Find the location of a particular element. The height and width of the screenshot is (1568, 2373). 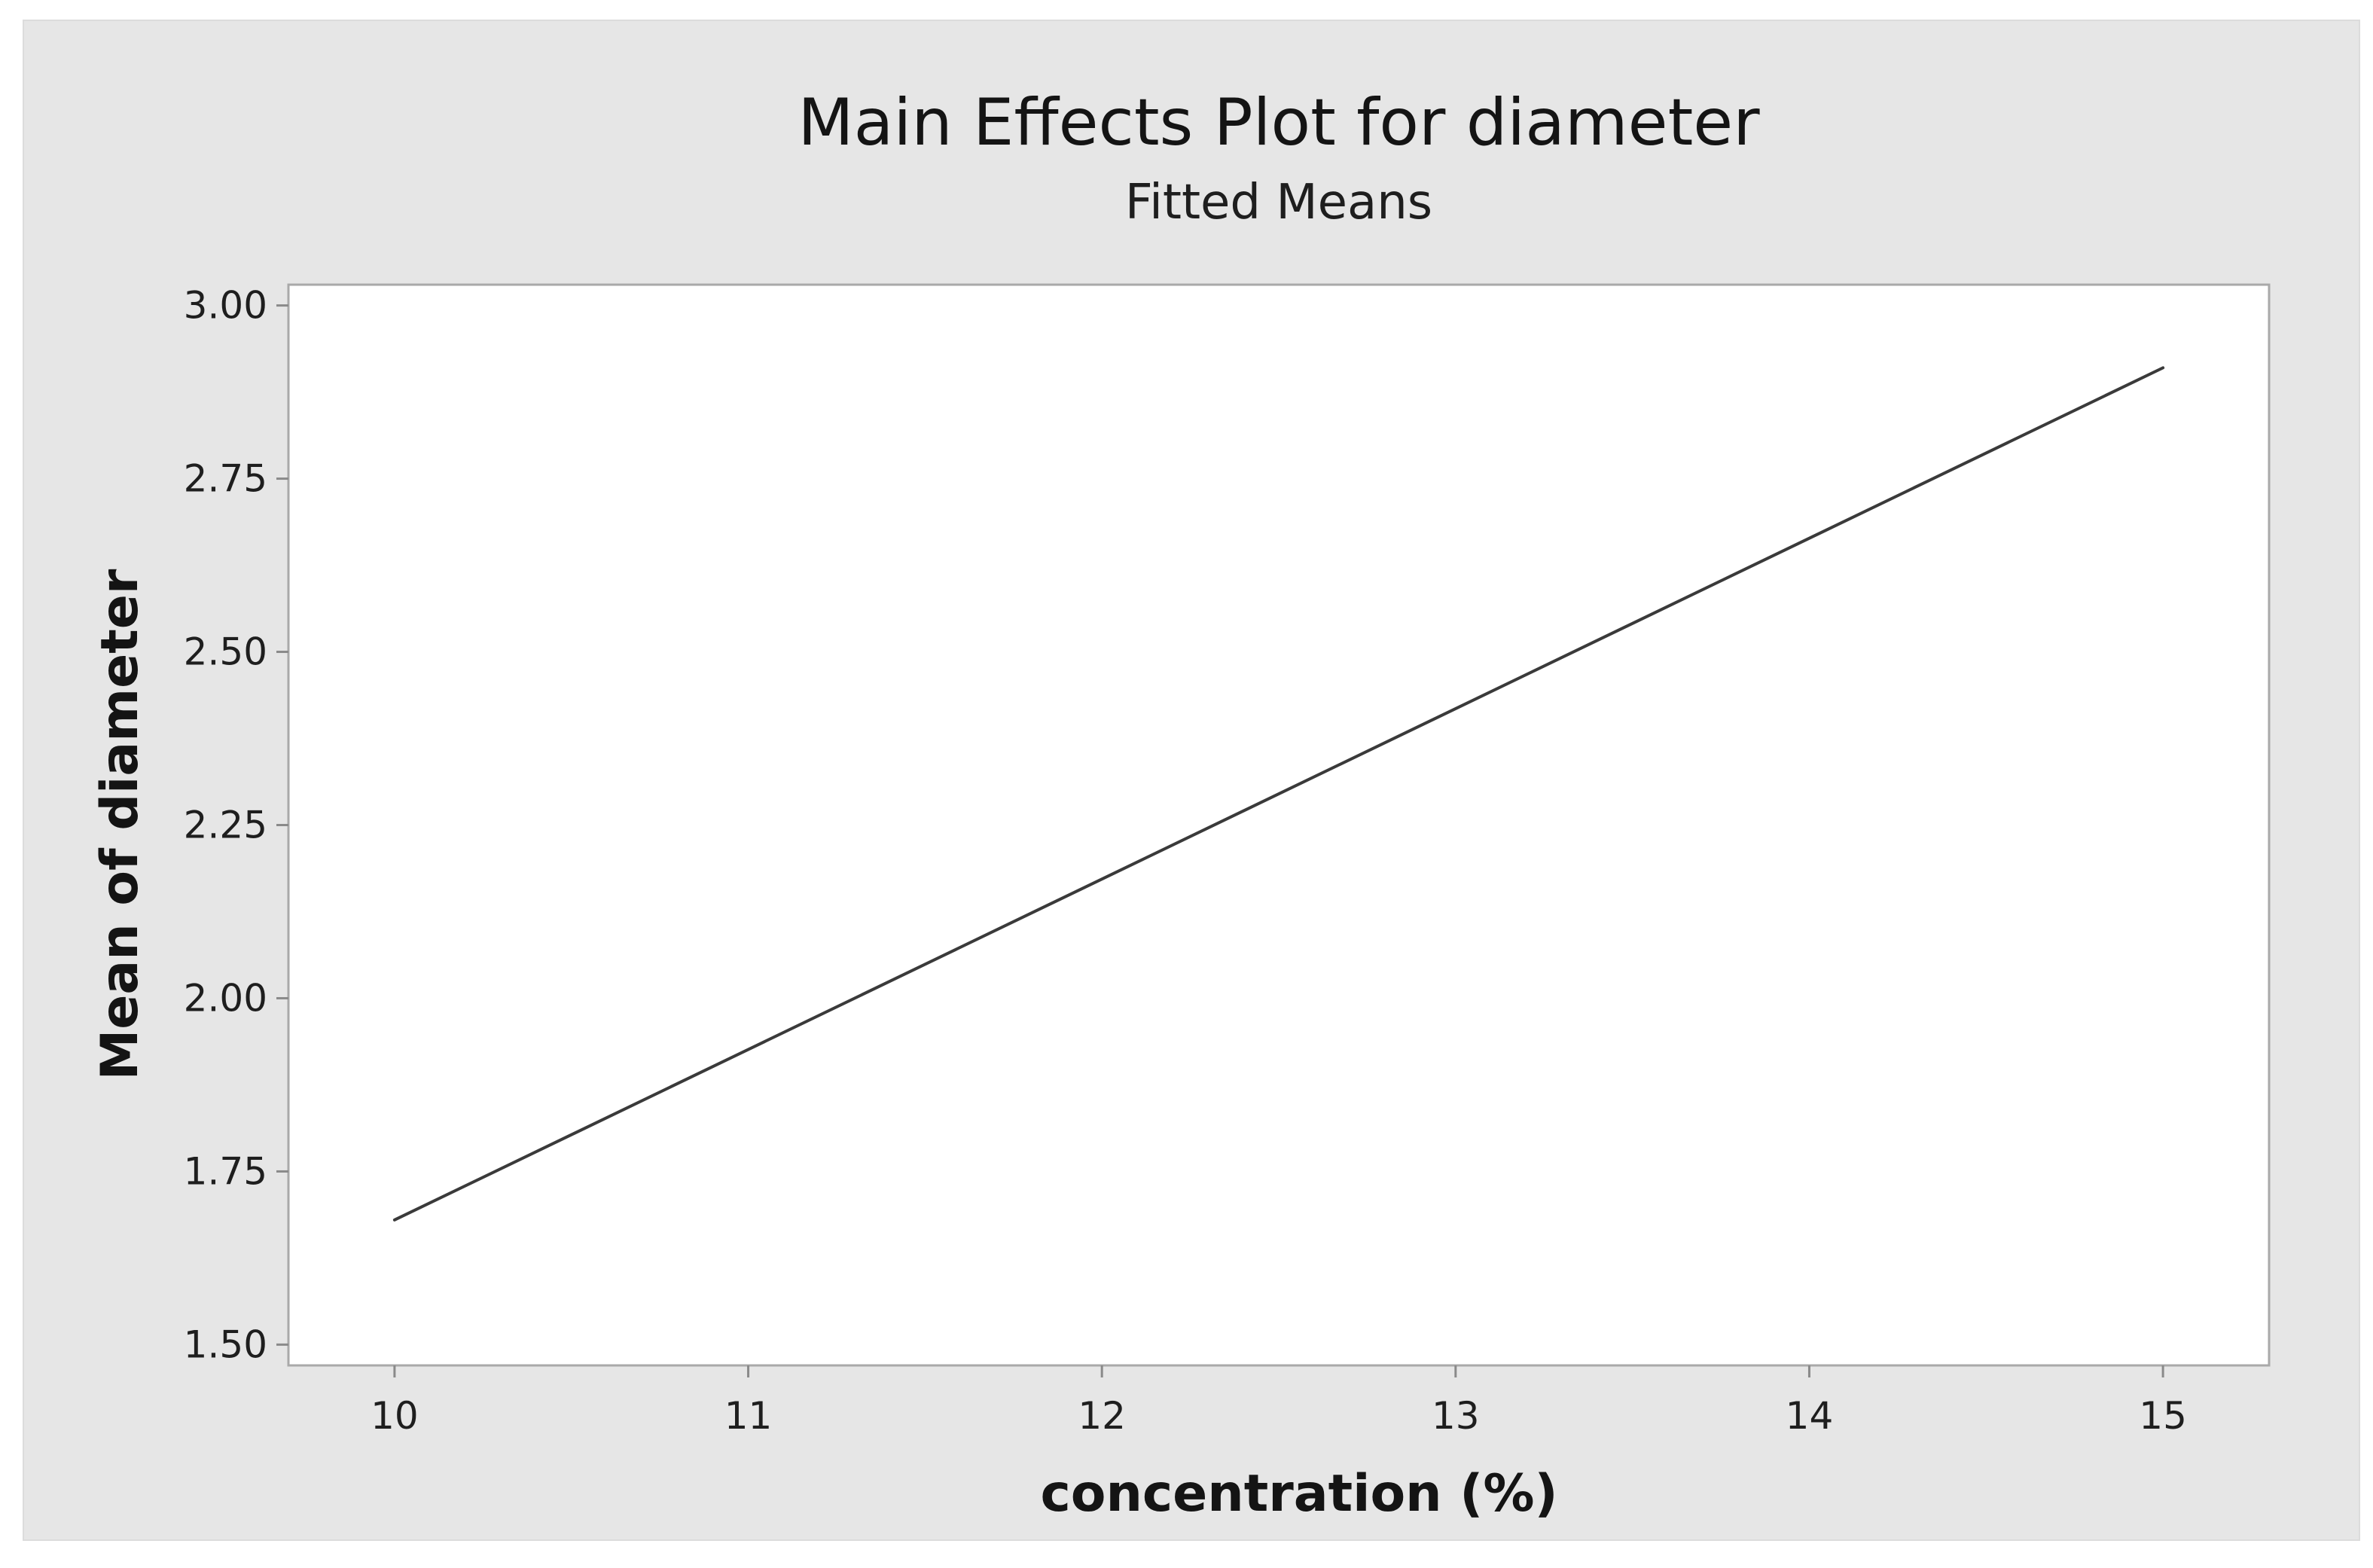

y-tick-label: 3.00 is located at coordinates (225, 306).